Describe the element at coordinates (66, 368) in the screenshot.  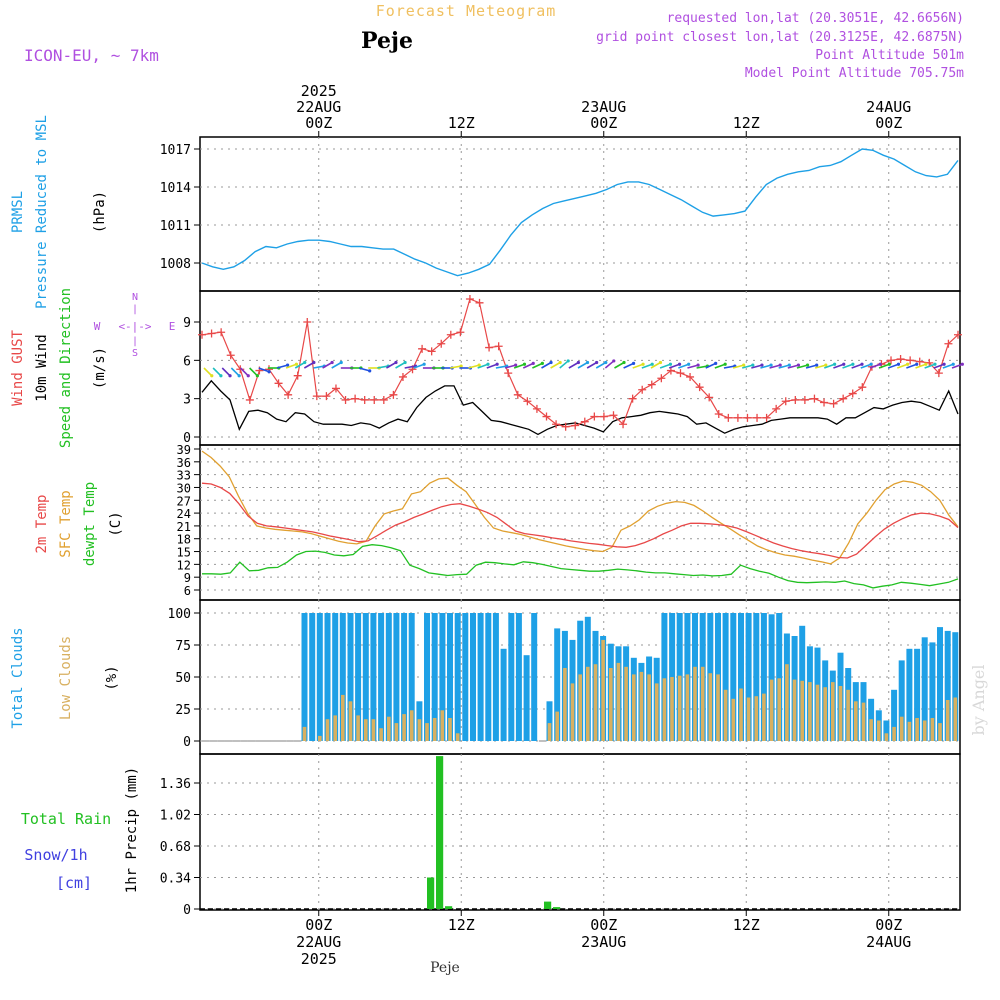
I see `wind-side-label: Speed and Direction` at that location.